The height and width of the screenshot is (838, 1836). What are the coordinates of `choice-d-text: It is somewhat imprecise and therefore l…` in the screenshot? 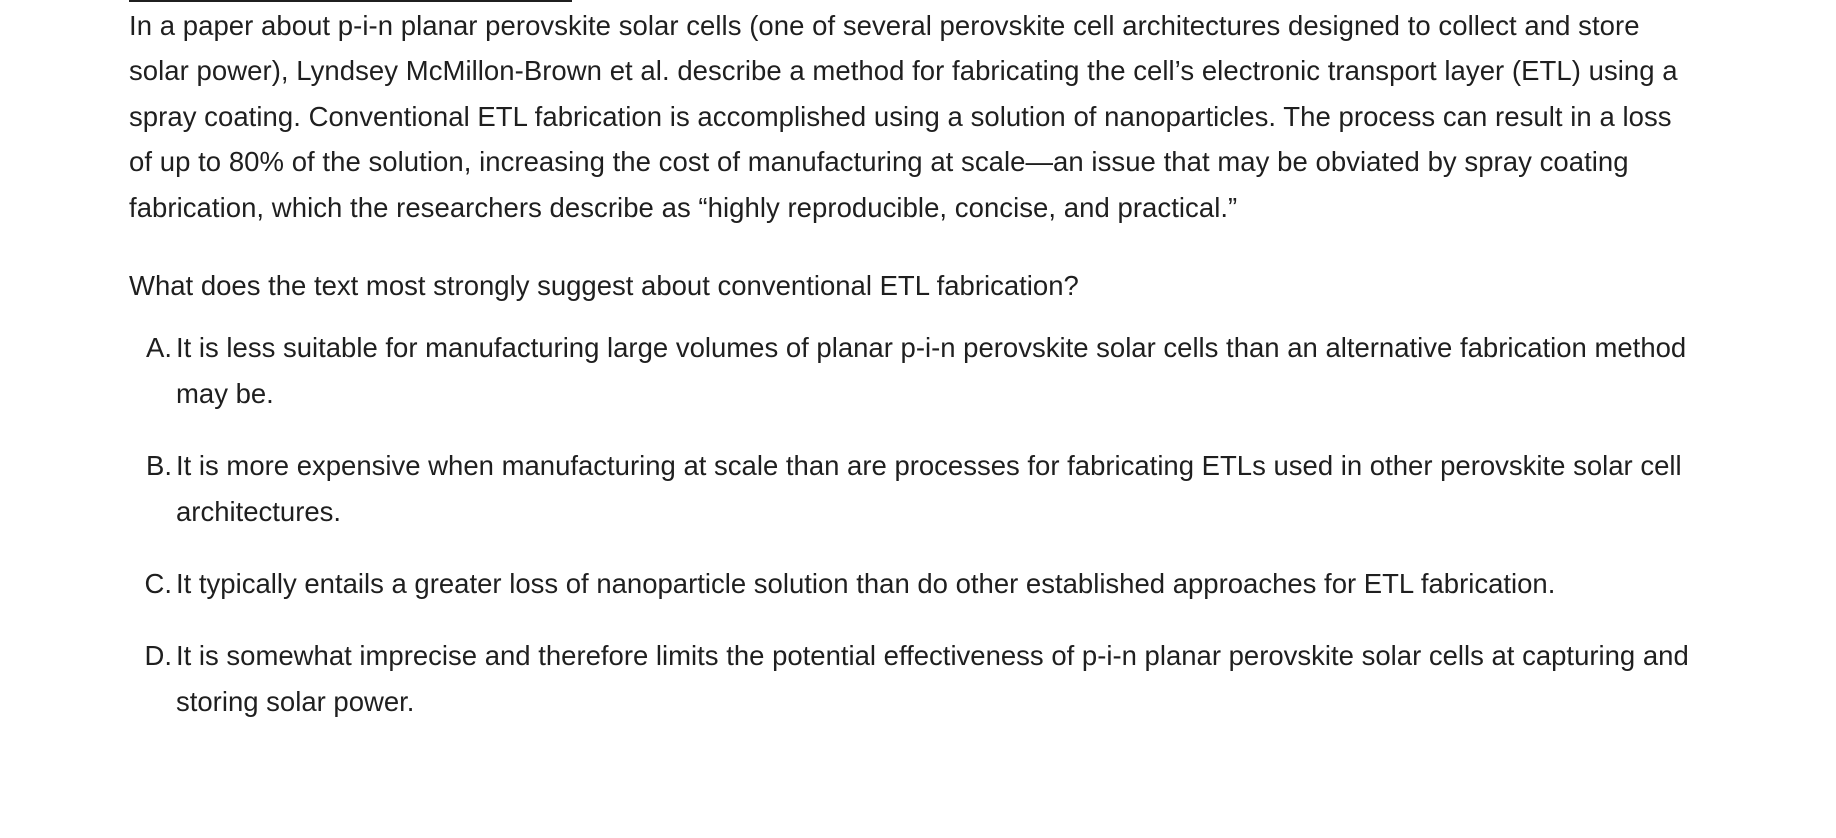 It's located at (932, 678).